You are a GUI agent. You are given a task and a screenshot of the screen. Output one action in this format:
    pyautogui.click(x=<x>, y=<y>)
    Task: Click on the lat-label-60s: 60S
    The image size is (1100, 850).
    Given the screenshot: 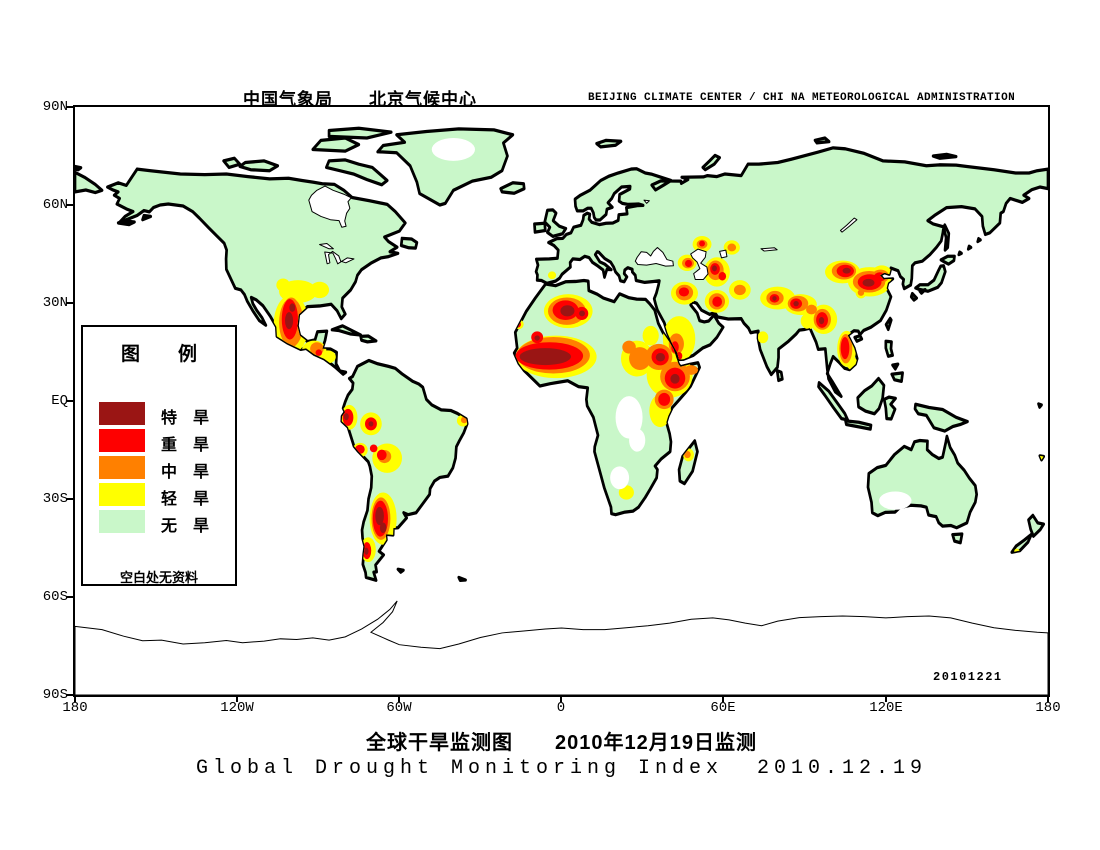 What is the action you would take?
    pyautogui.click(x=55, y=597)
    